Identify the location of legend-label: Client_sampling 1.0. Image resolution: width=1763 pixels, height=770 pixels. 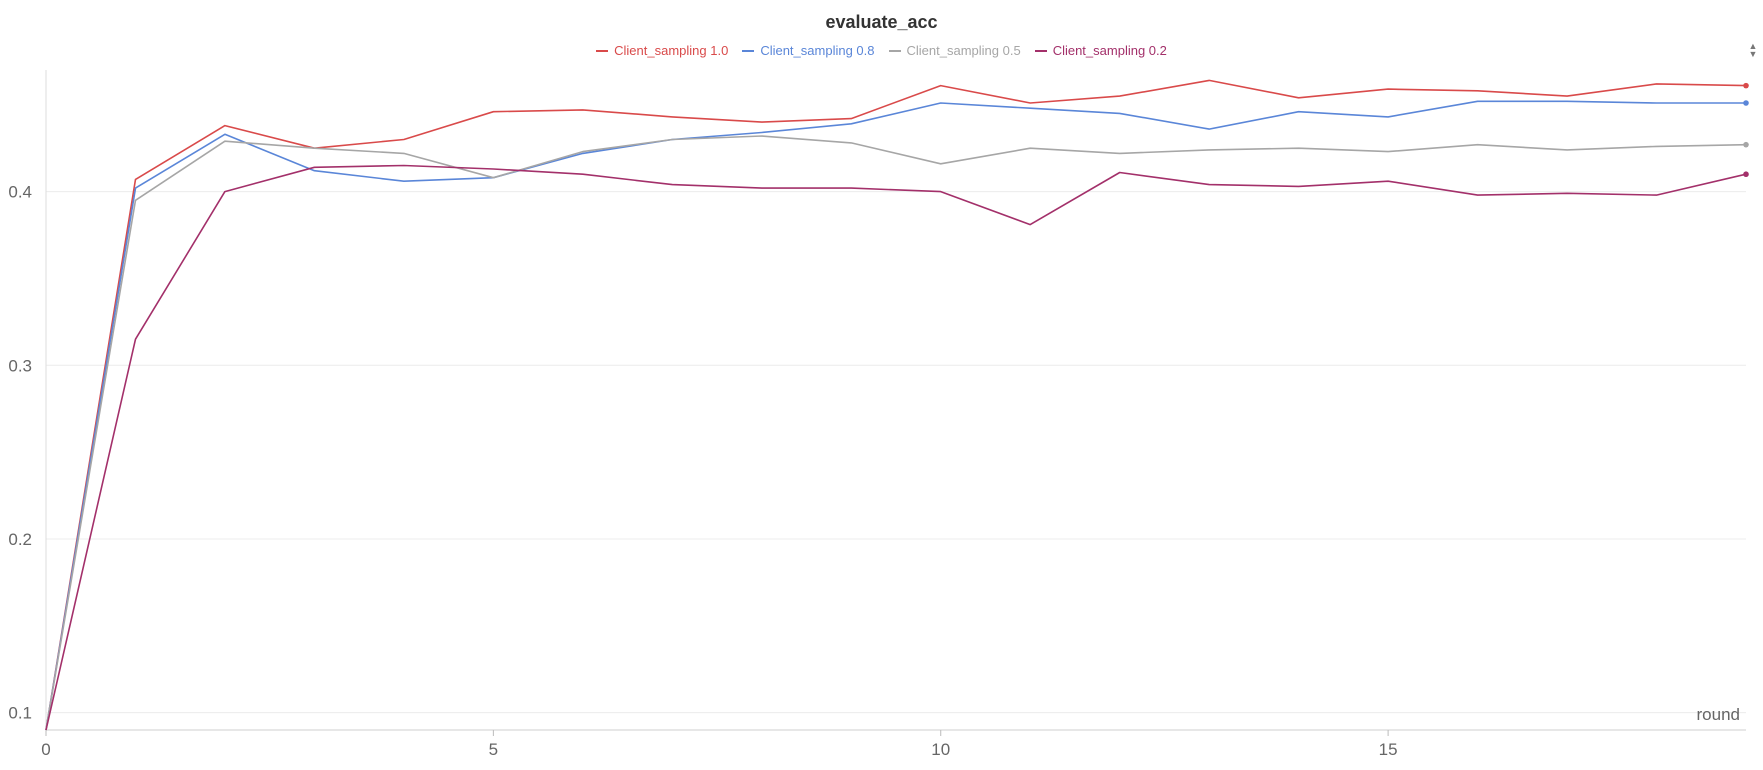
(671, 50).